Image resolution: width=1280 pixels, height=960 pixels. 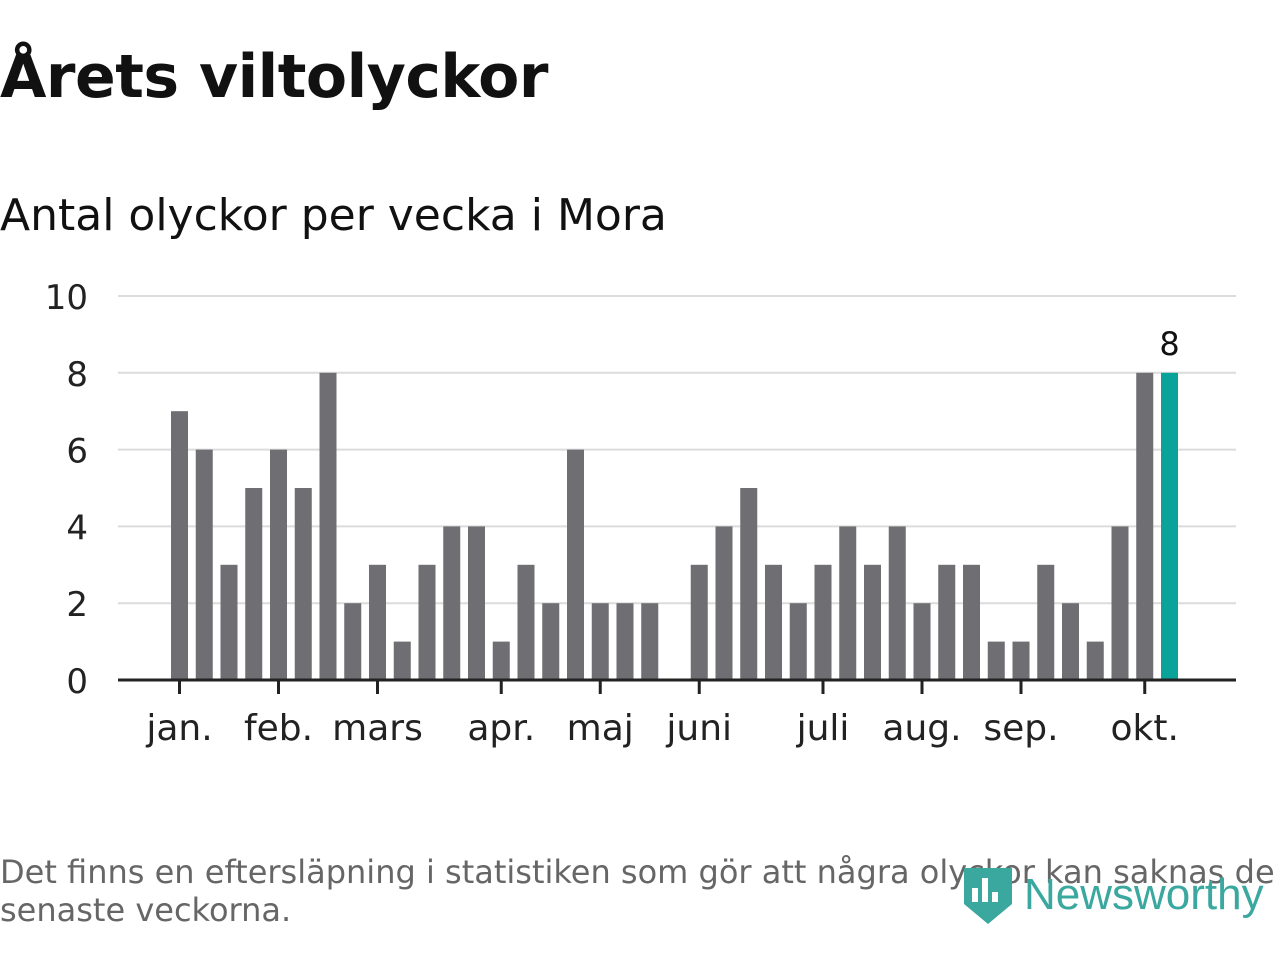 I want to click on chart-title: Årets viltolyckor, so click(x=274, y=77).